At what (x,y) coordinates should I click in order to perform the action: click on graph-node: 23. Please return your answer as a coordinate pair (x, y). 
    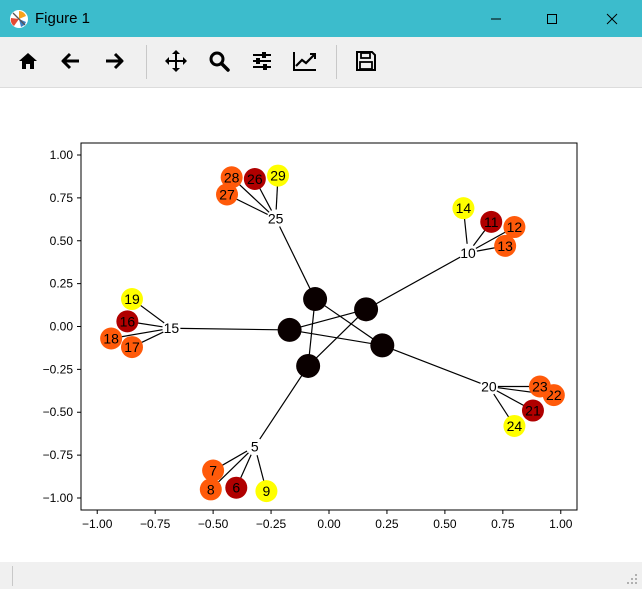
    Looking at the image, I should click on (539, 386).